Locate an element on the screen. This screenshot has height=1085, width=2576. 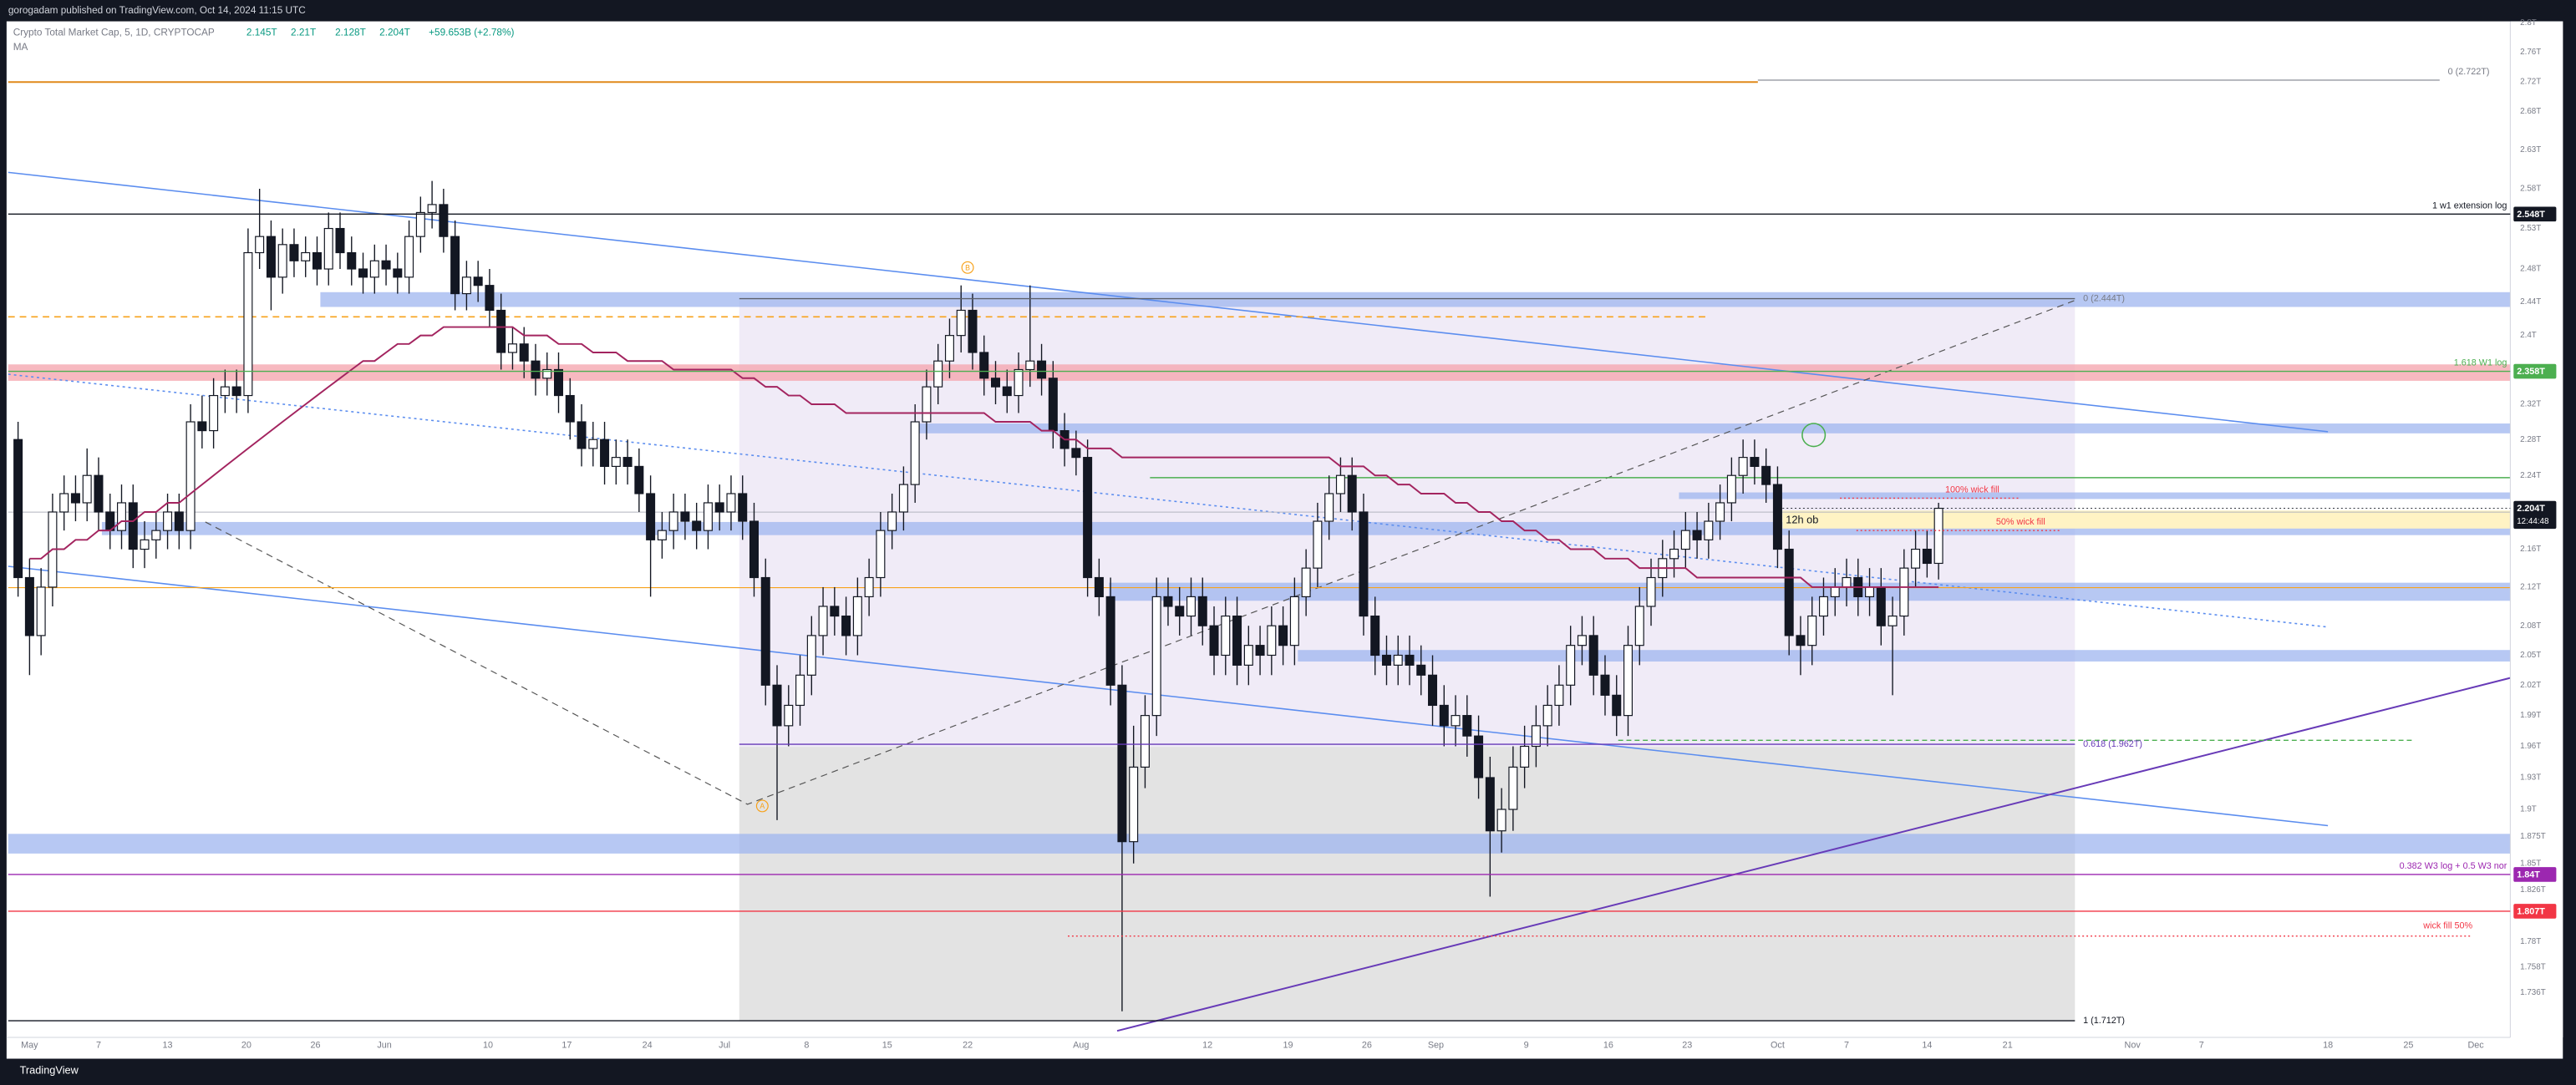
y-tick-label: 2.4T is located at coordinates (2528, 335).